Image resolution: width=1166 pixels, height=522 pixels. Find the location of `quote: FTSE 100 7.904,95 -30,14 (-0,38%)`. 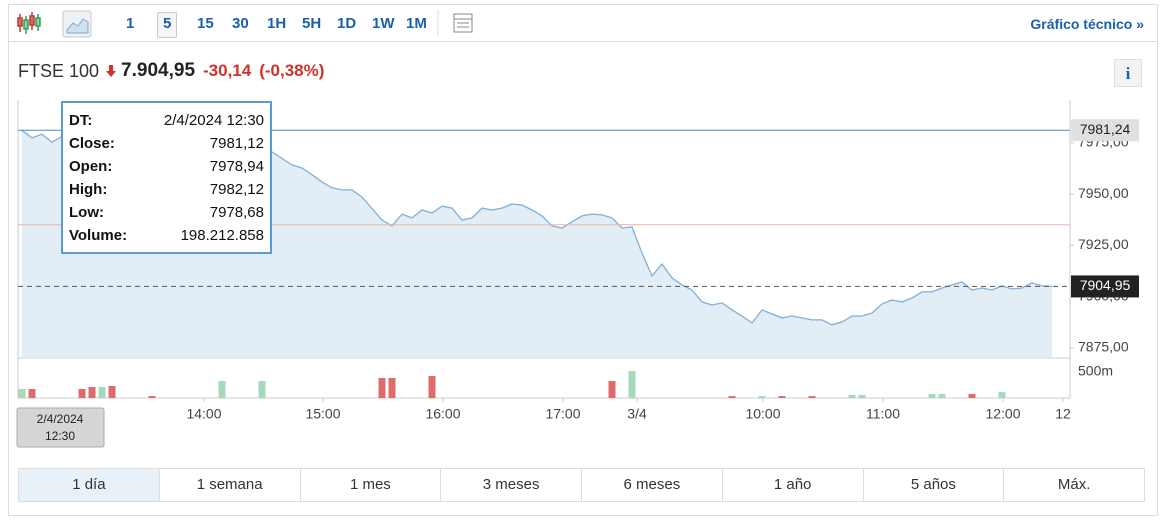

quote: FTSE 100 7.904,95 -30,14 (-0,38%) is located at coordinates (175, 71).